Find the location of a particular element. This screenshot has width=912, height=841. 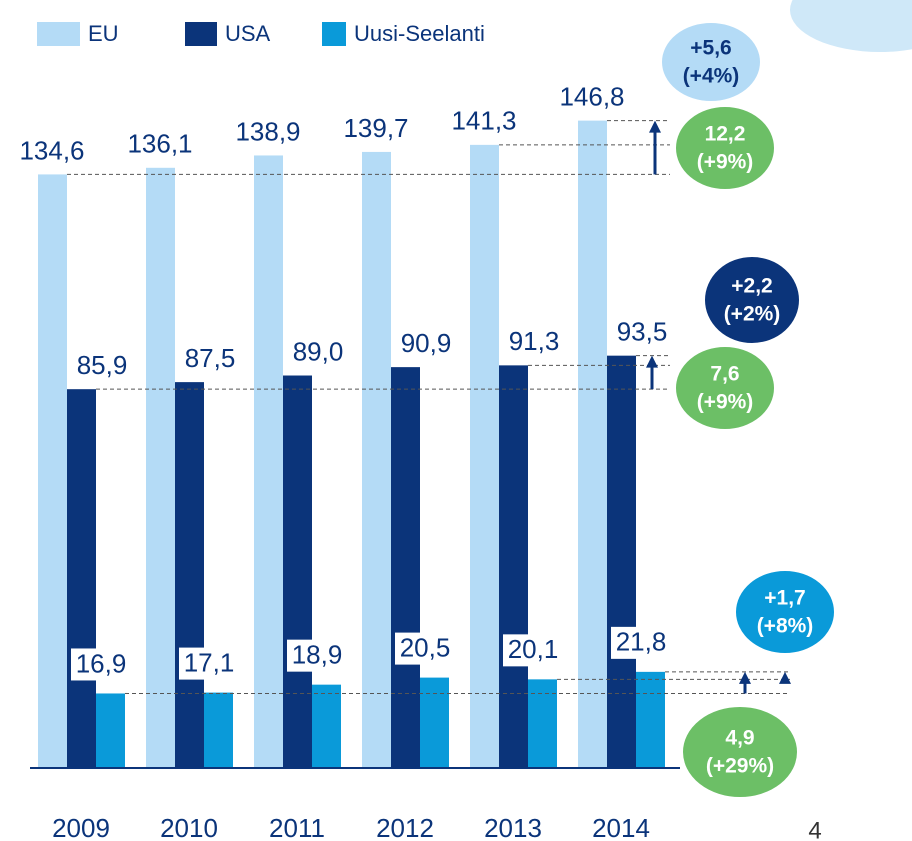

data-label: 90,9 is located at coordinates (426, 343).